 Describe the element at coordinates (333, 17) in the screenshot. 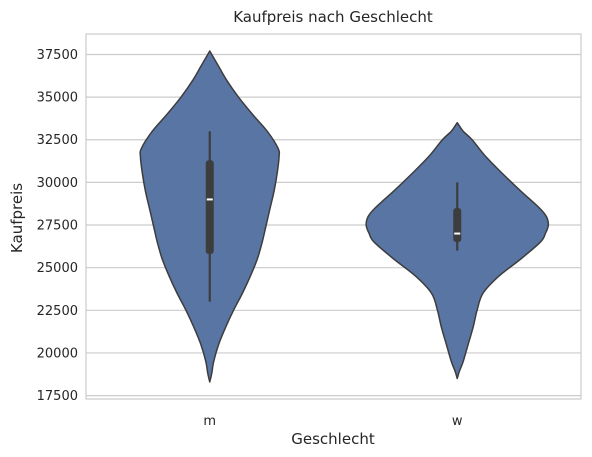

I see `chart-title: Kaufpreis nach Geschlecht` at that location.